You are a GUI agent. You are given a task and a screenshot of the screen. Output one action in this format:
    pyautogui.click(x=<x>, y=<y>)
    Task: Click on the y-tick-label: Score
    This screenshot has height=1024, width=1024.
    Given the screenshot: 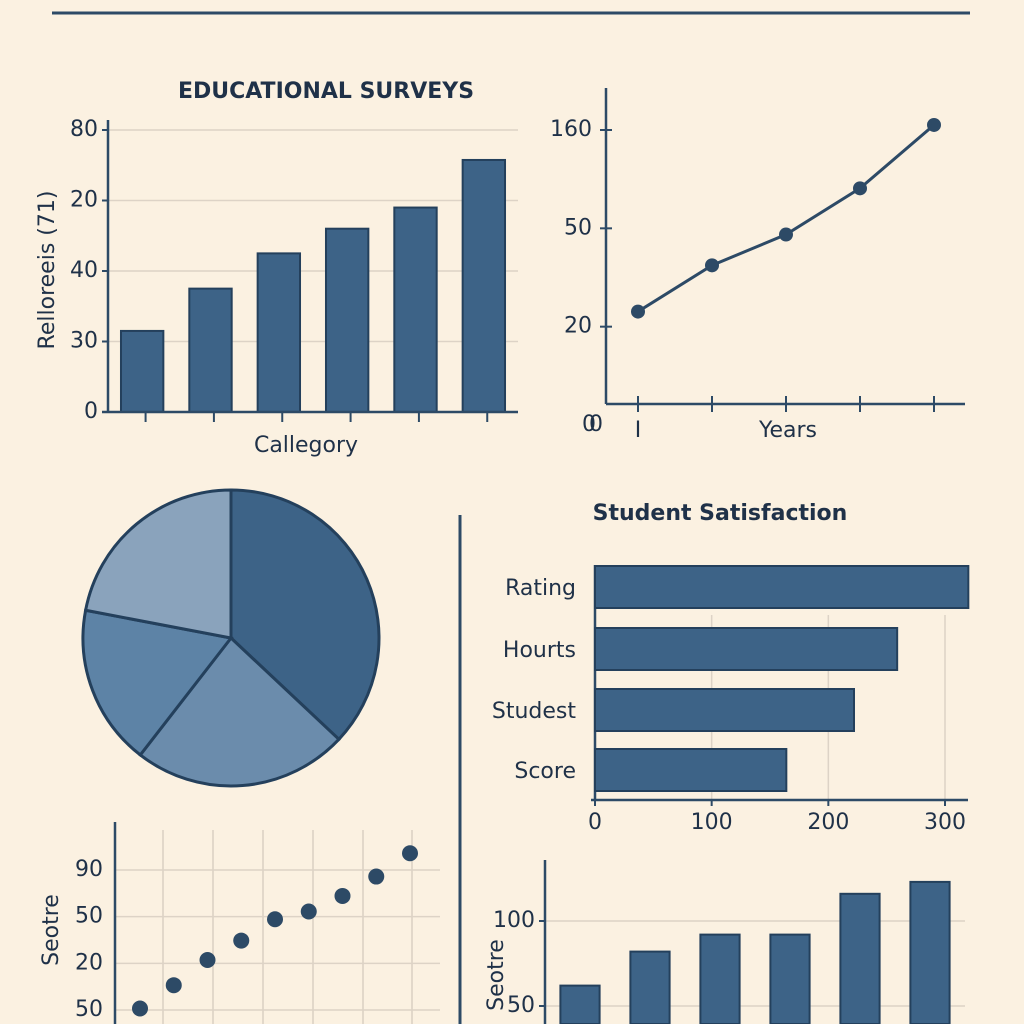 What is the action you would take?
    pyautogui.click(x=545, y=771)
    